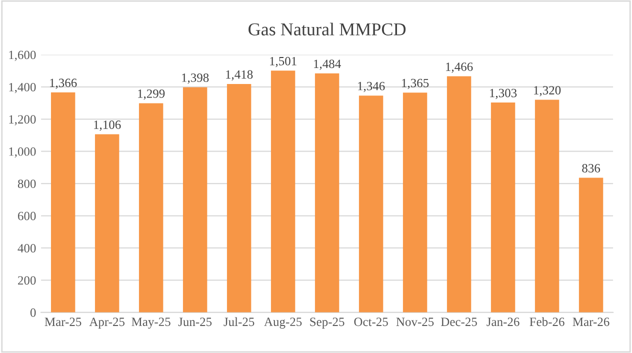 Image resolution: width=632 pixels, height=353 pixels. I want to click on x-tick-label: Nov-25, so click(415, 322).